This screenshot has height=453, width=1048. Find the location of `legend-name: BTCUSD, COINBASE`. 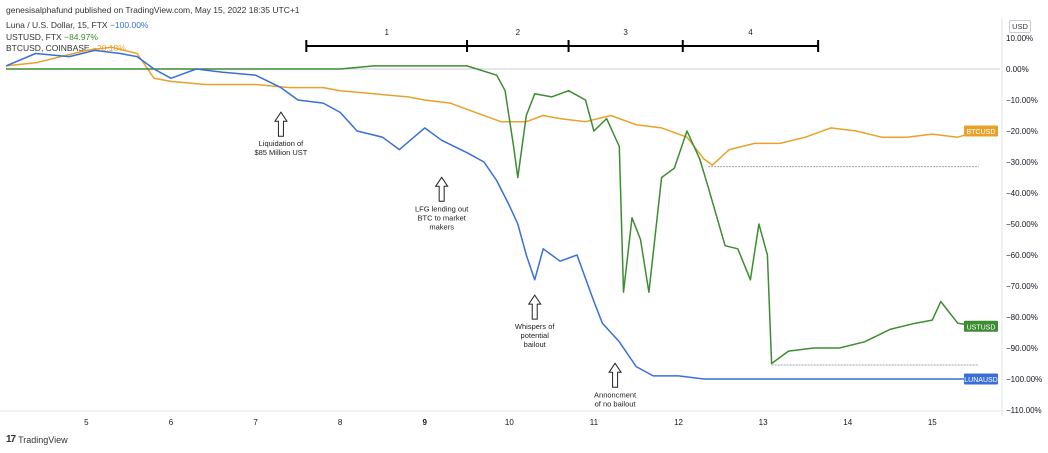

legend-name: BTCUSD, COINBASE is located at coordinates (48, 48).